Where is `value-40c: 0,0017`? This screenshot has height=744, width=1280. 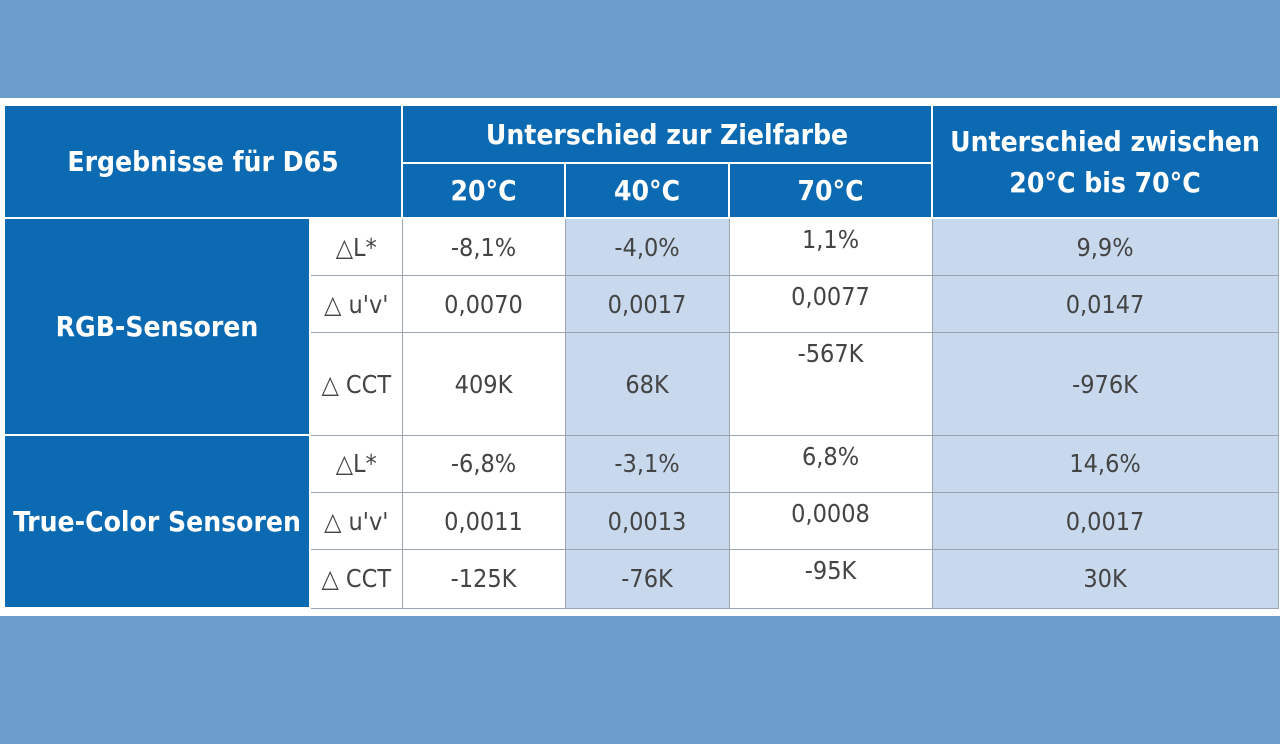 value-40c: 0,0017 is located at coordinates (647, 304).